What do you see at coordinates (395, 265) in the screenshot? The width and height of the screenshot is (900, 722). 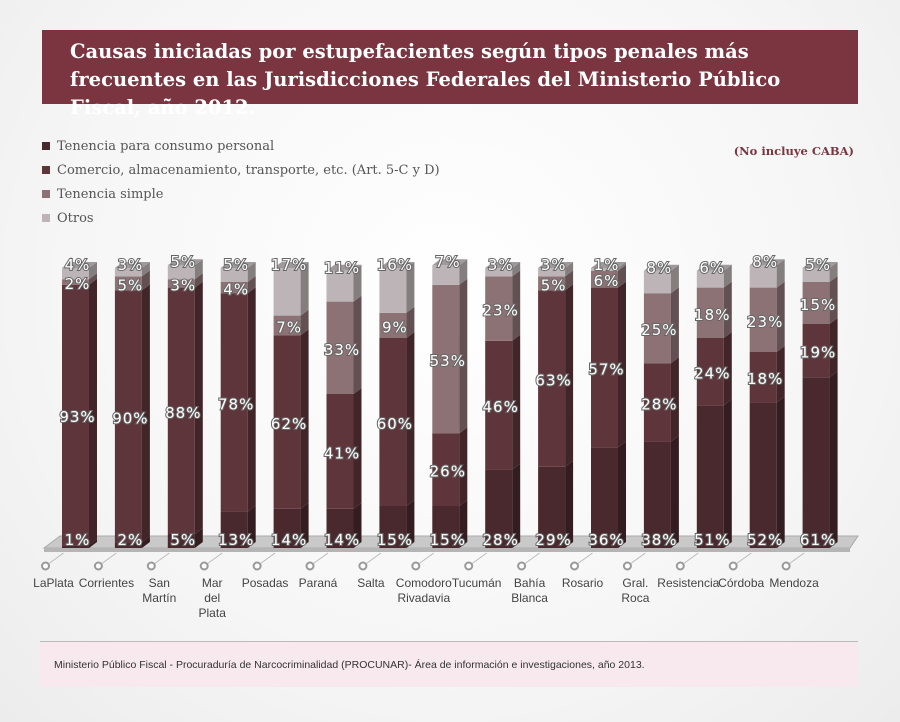 I see `data-label: 16%` at bounding box center [395, 265].